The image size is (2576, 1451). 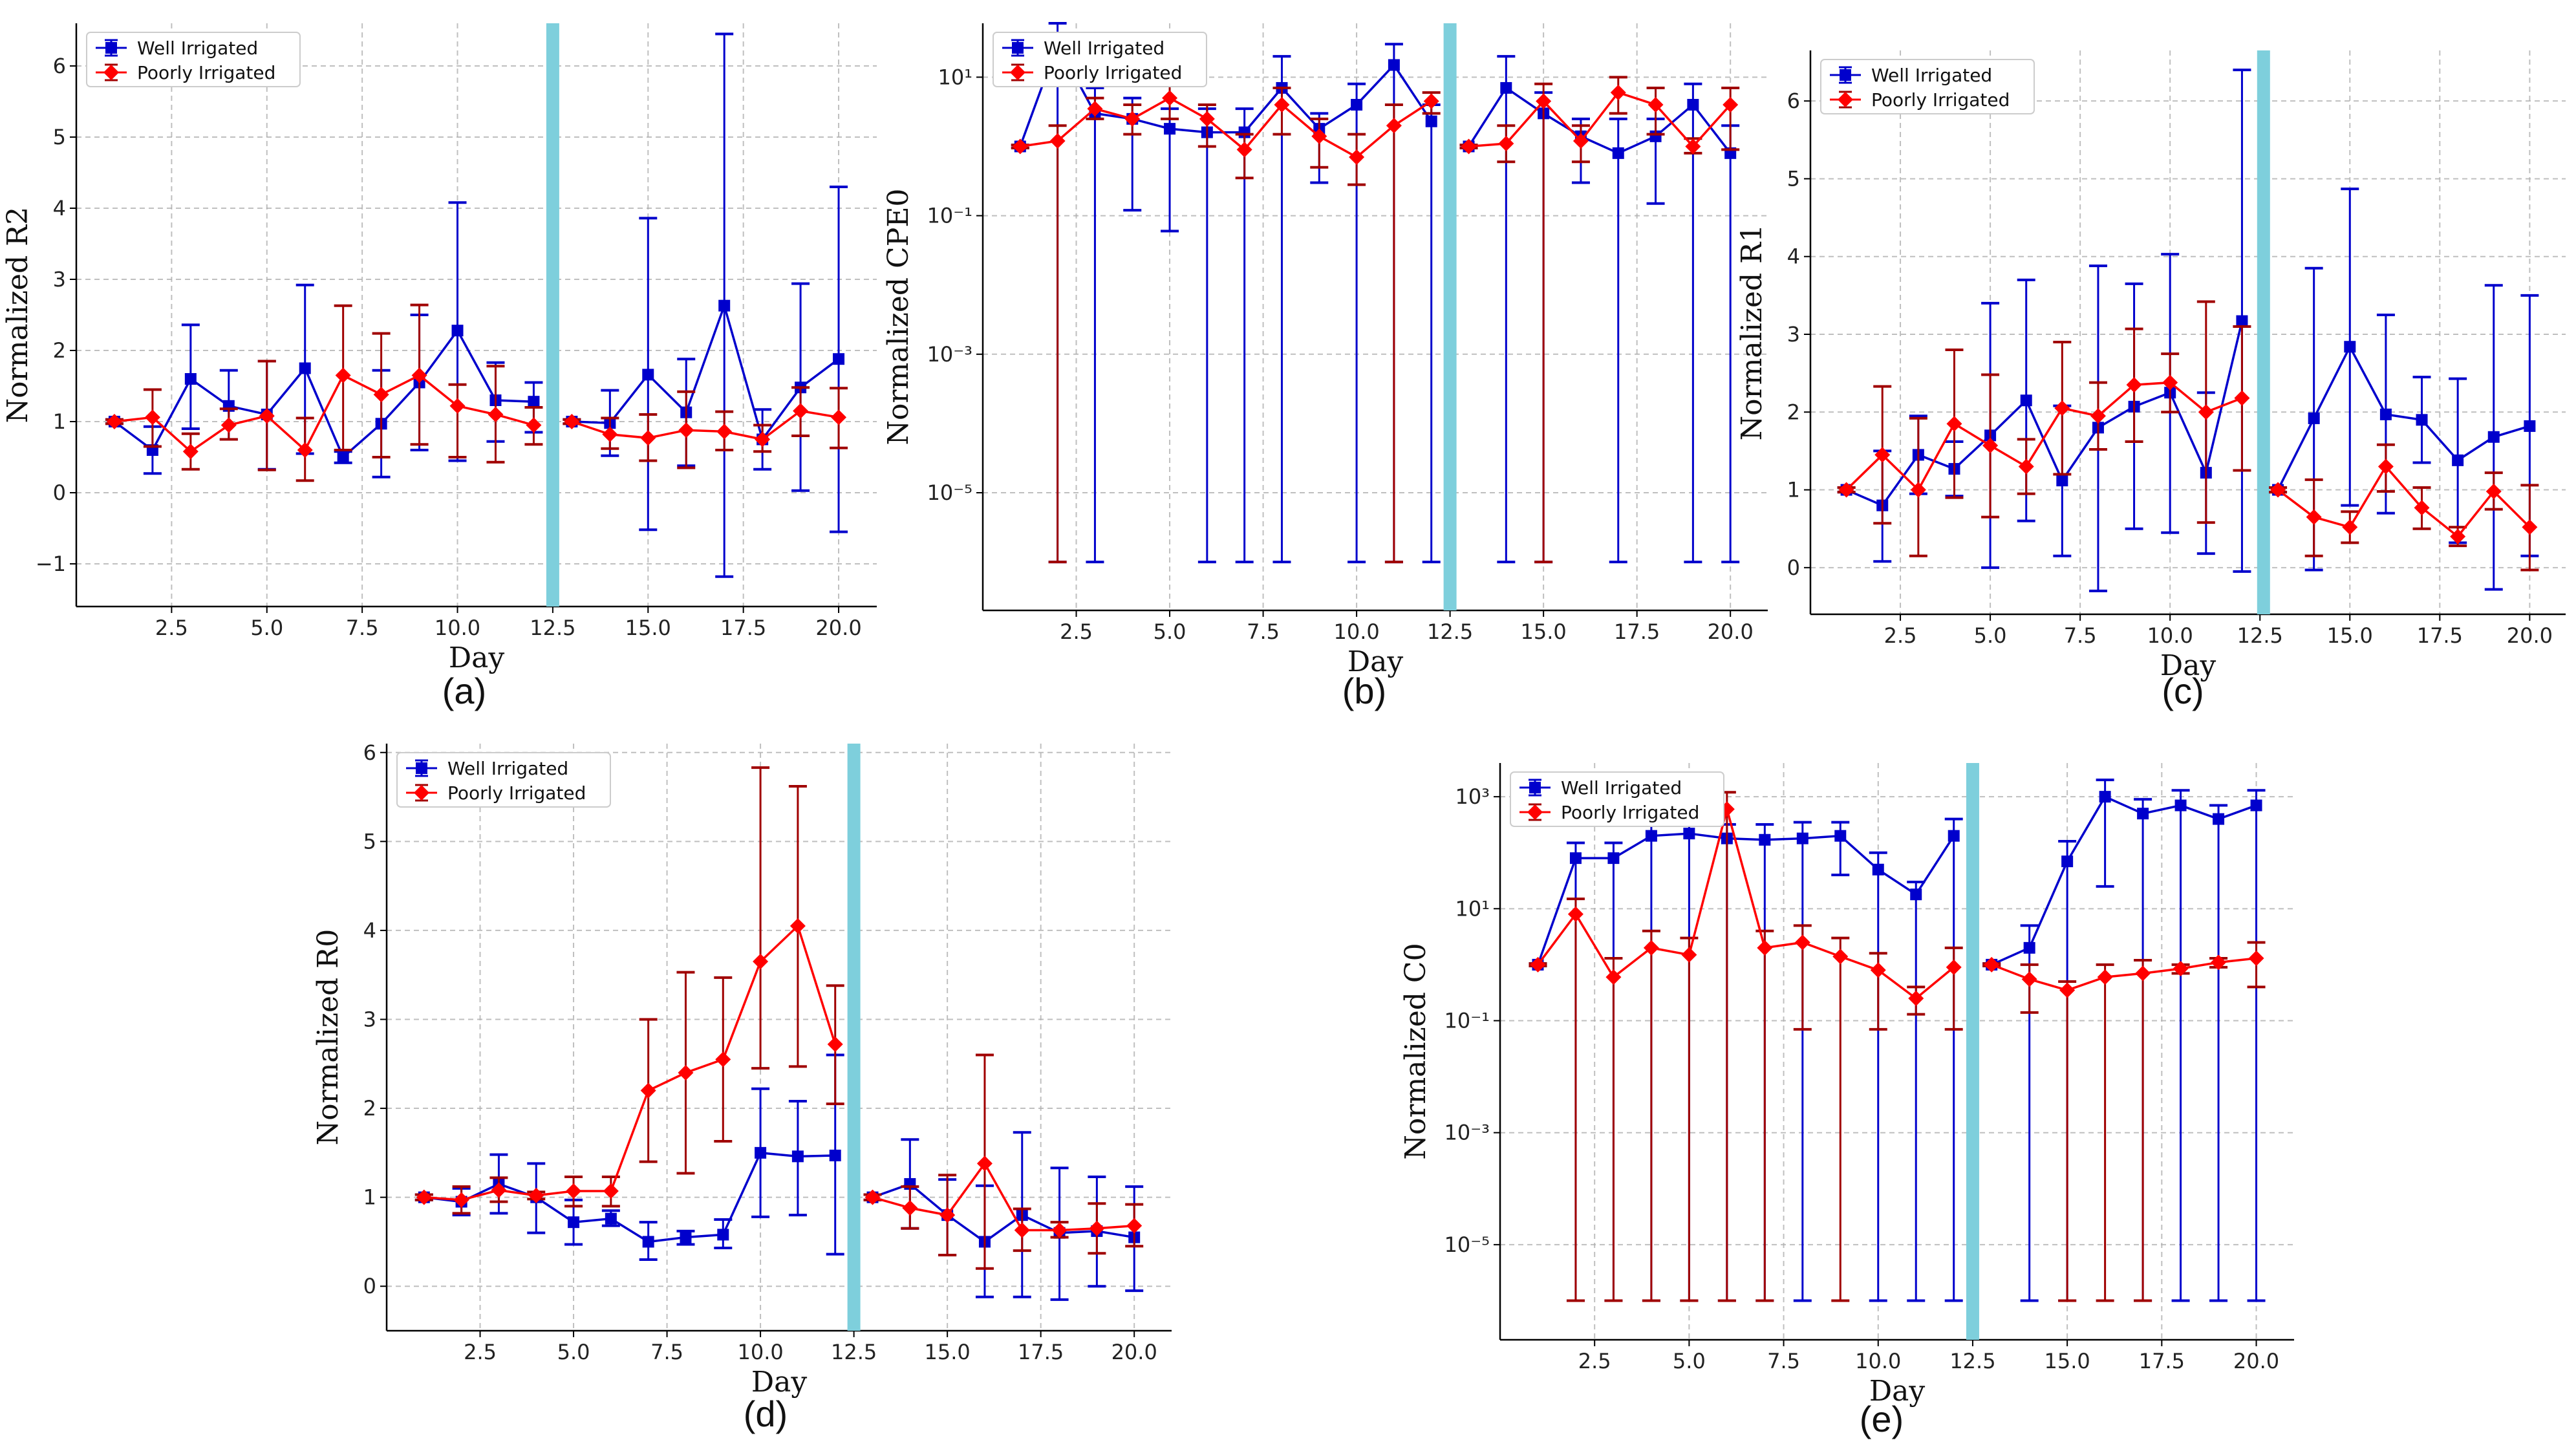 I want to click on legend-marker-poor, so click(x=1845, y=100).